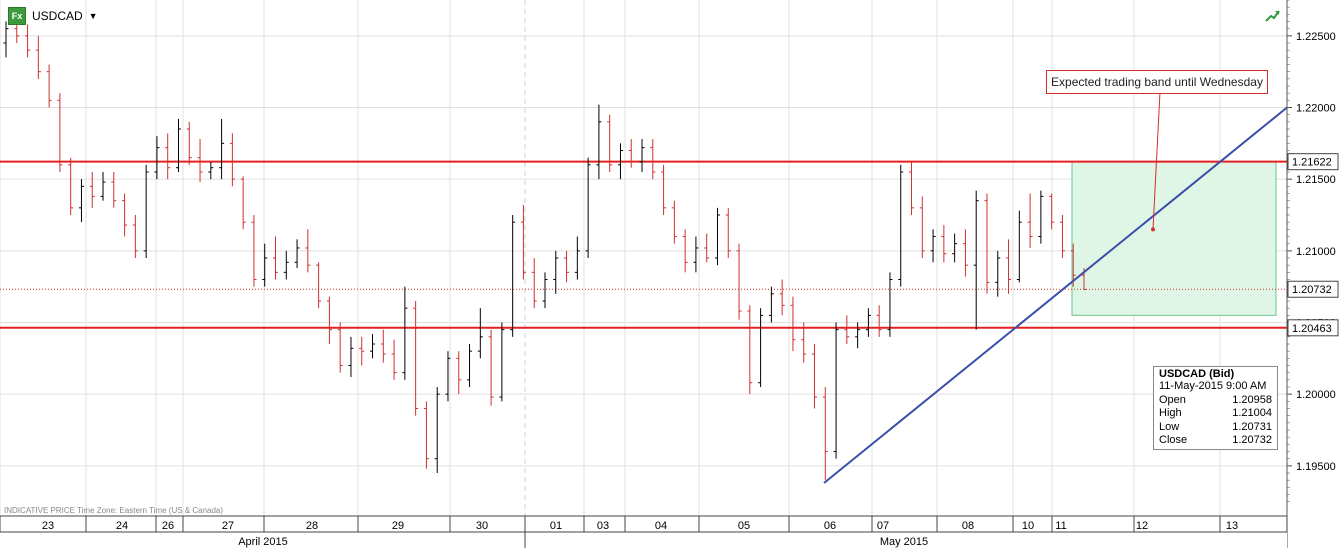 Image resolution: width=1342 pixels, height=548 pixels. Describe the element at coordinates (122, 526) in the screenshot. I see `x-day-label: 24` at that location.